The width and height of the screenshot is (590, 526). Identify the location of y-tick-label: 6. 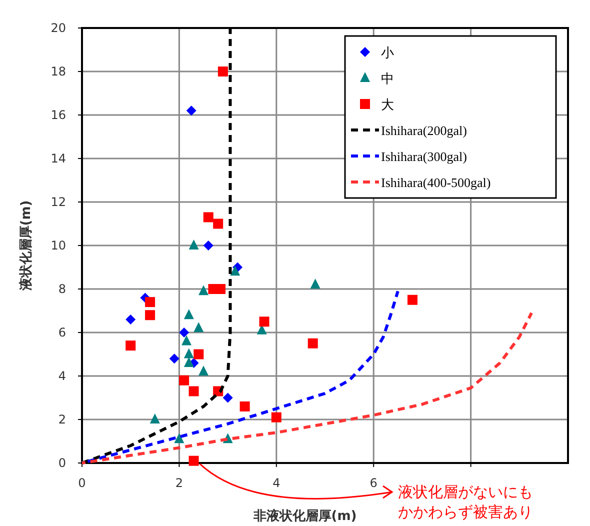
(62, 333).